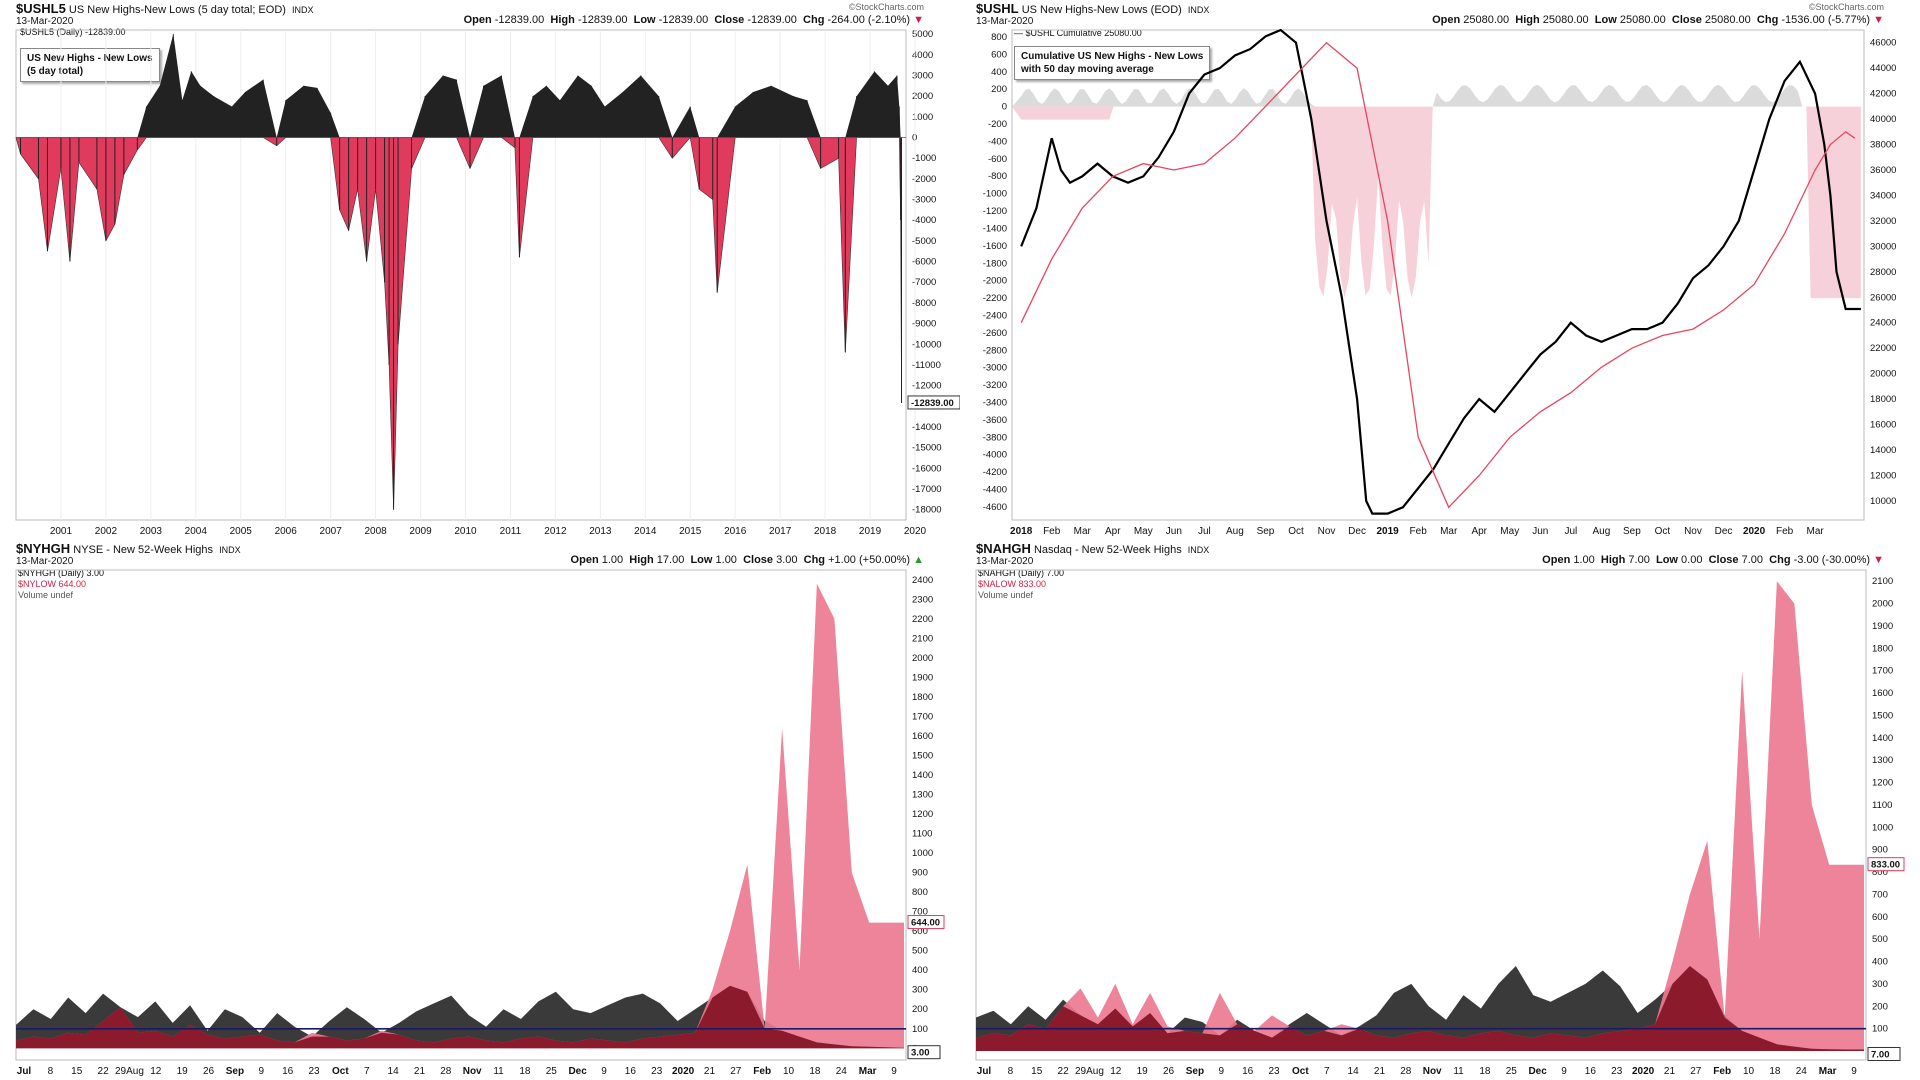 This screenshot has height=1080, width=1920. Describe the element at coordinates (1617, 1071) in the screenshot. I see `x-tick-label: 23` at that location.